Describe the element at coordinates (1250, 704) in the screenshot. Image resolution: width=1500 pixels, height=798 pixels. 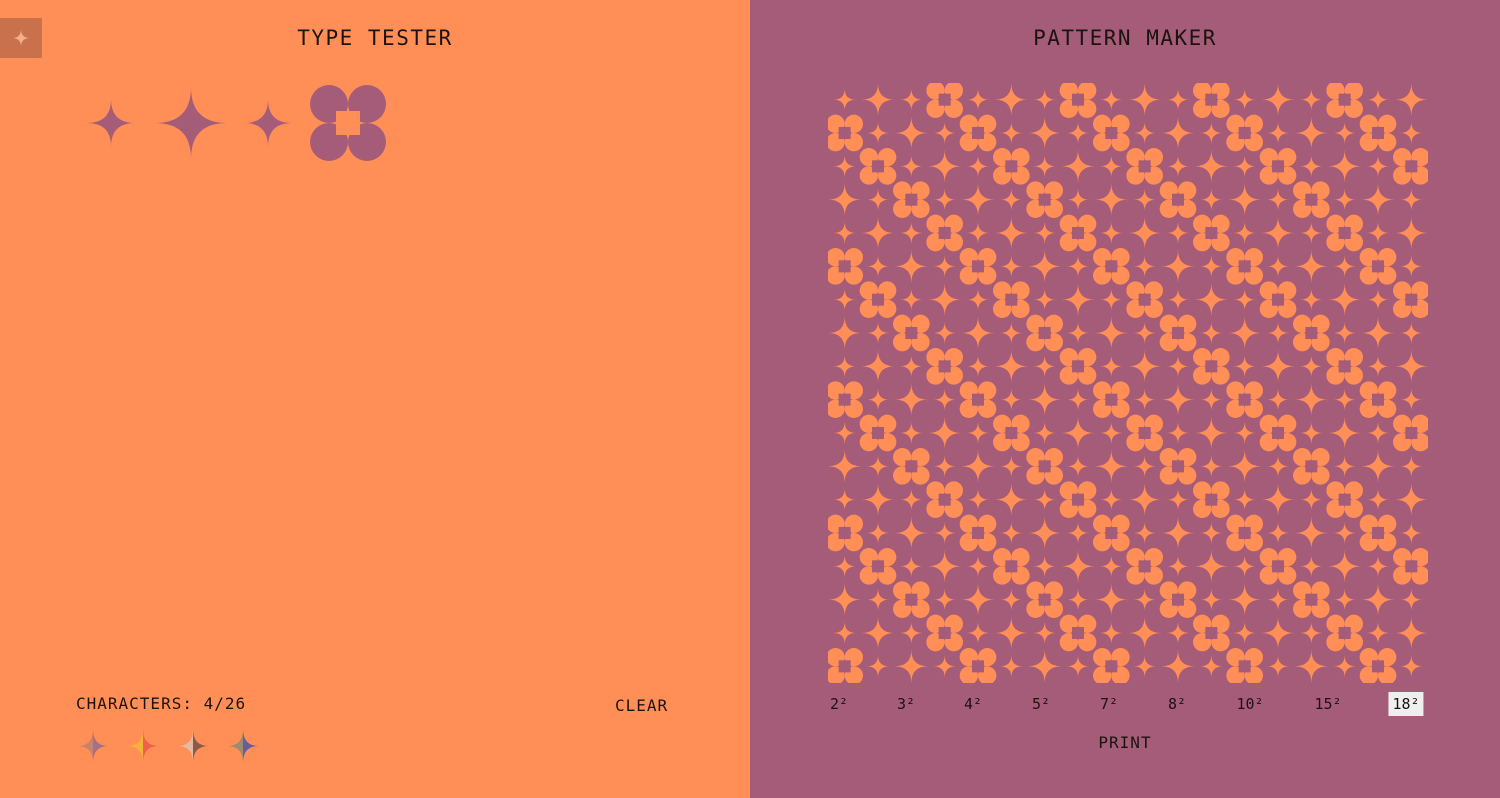
I see `size-option-10: 10²` at that location.